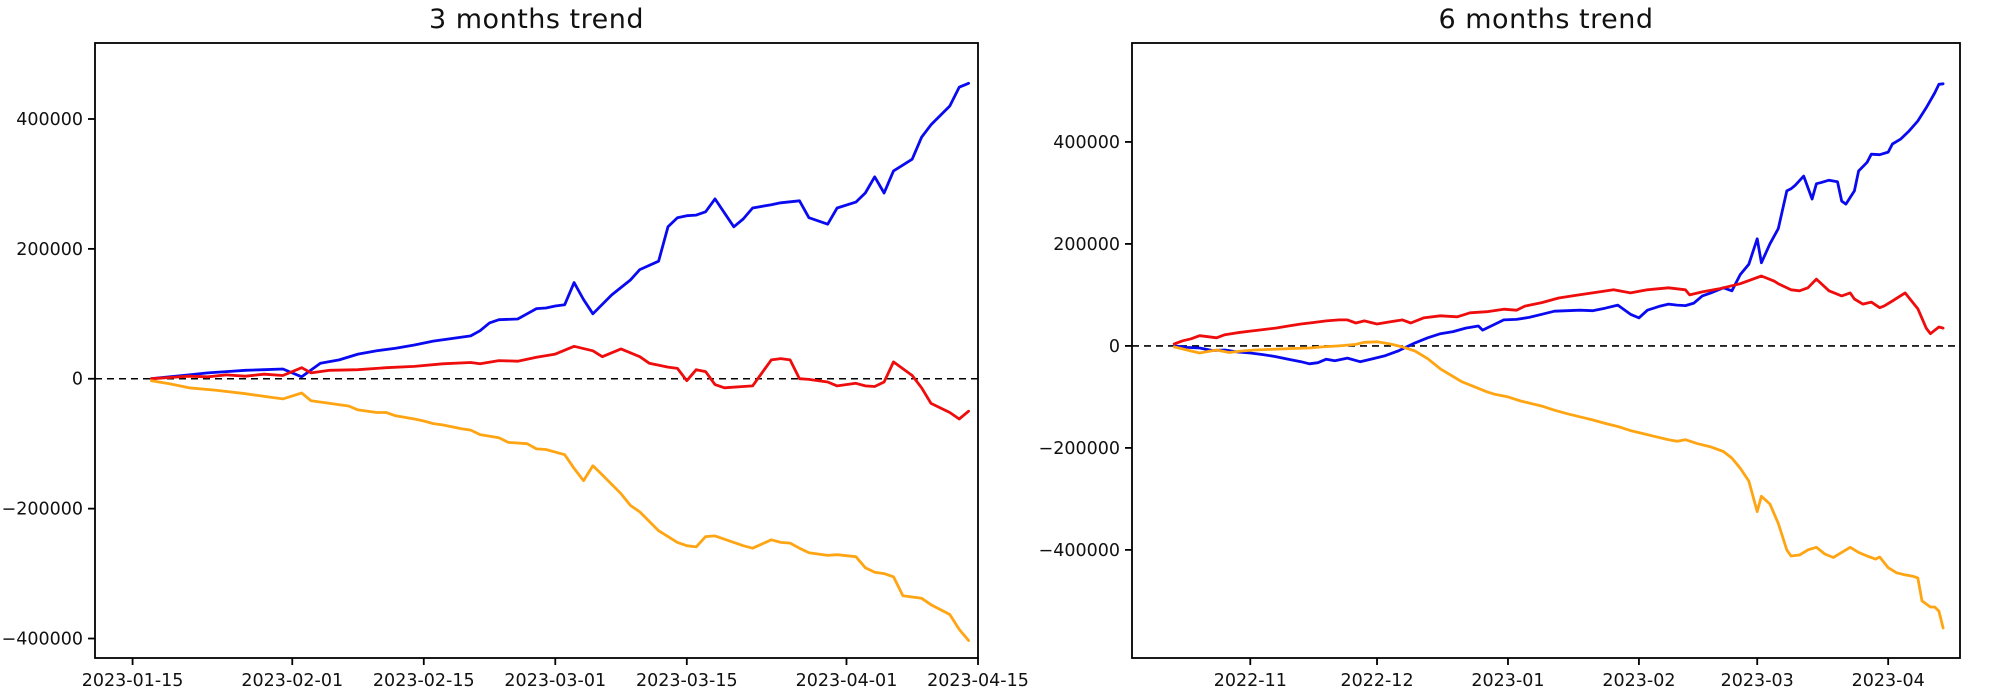  What do you see at coordinates (292, 681) in the screenshot?
I see `x-tick-label: 2023-02-01` at bounding box center [292, 681].